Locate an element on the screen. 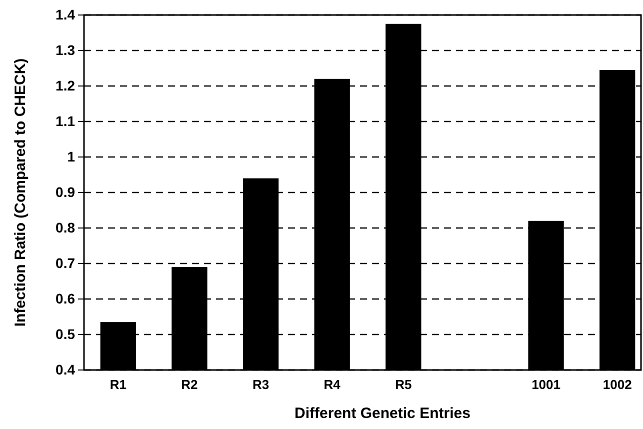 Image resolution: width=643 pixels, height=429 pixels. x-tick-label: R1 is located at coordinates (118, 384).